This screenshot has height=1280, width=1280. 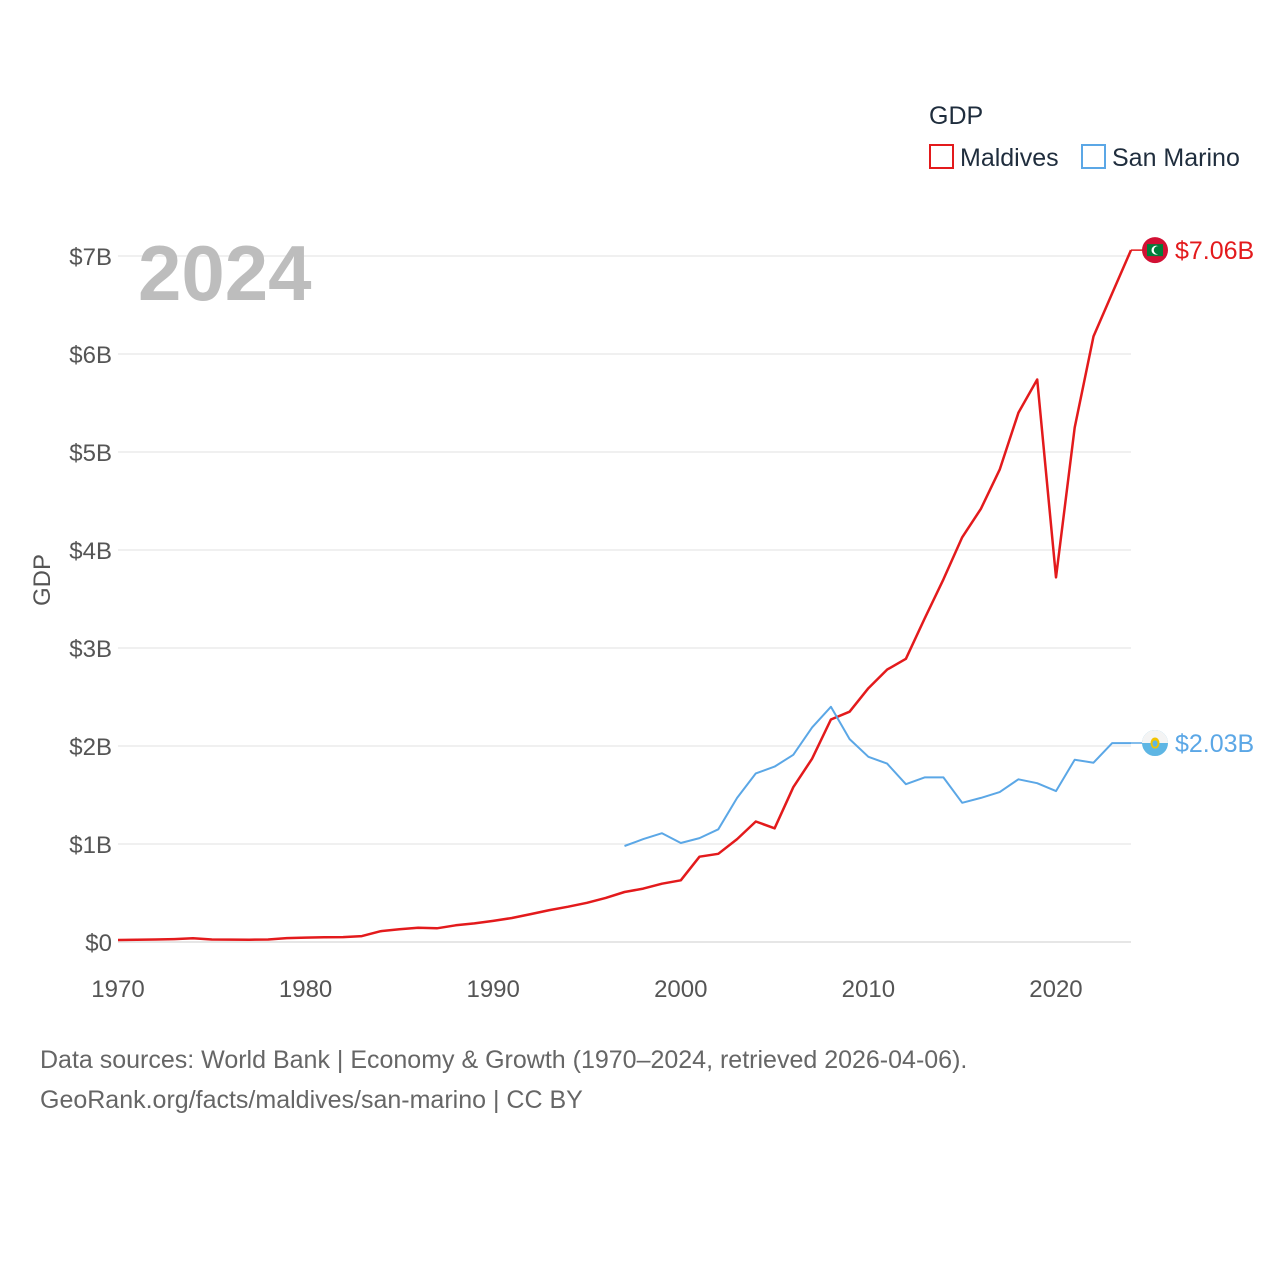 I want to click on series-line-san-marino, so click(x=877, y=776).